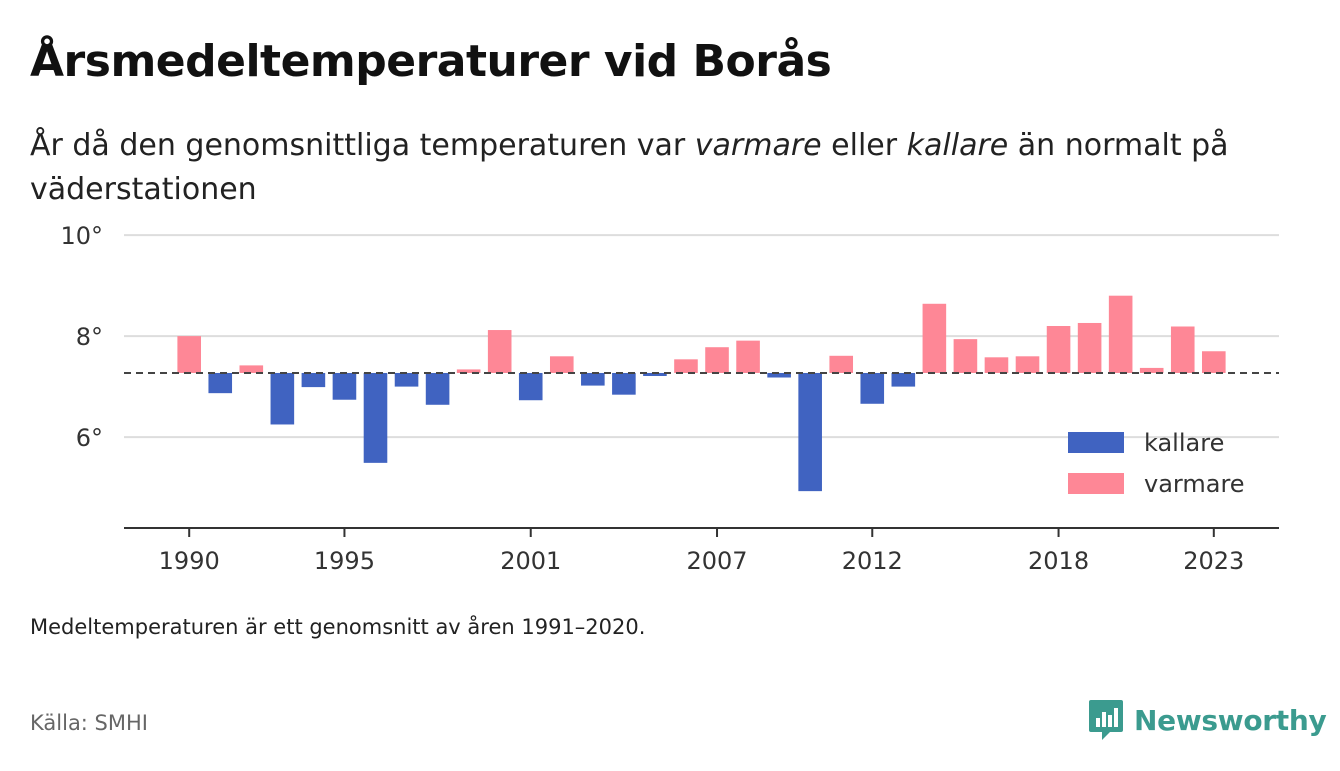 This screenshot has width=1340, height=771. Describe the element at coordinates (1058, 558) in the screenshot. I see `x-tick-label: 2018` at that location.